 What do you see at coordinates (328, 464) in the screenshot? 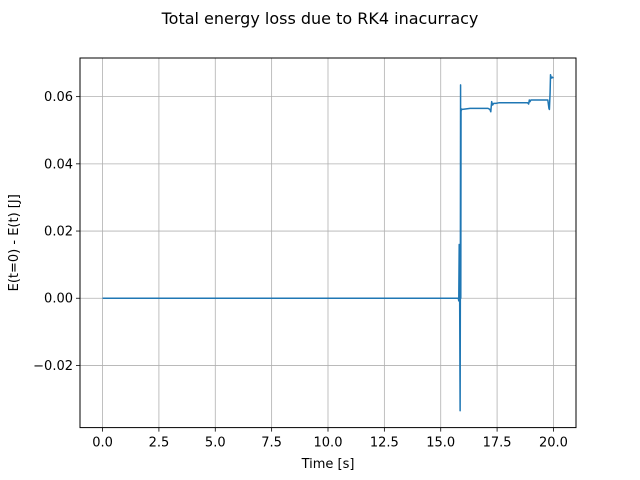
I see `x-axis-label: Time [s]` at bounding box center [328, 464].